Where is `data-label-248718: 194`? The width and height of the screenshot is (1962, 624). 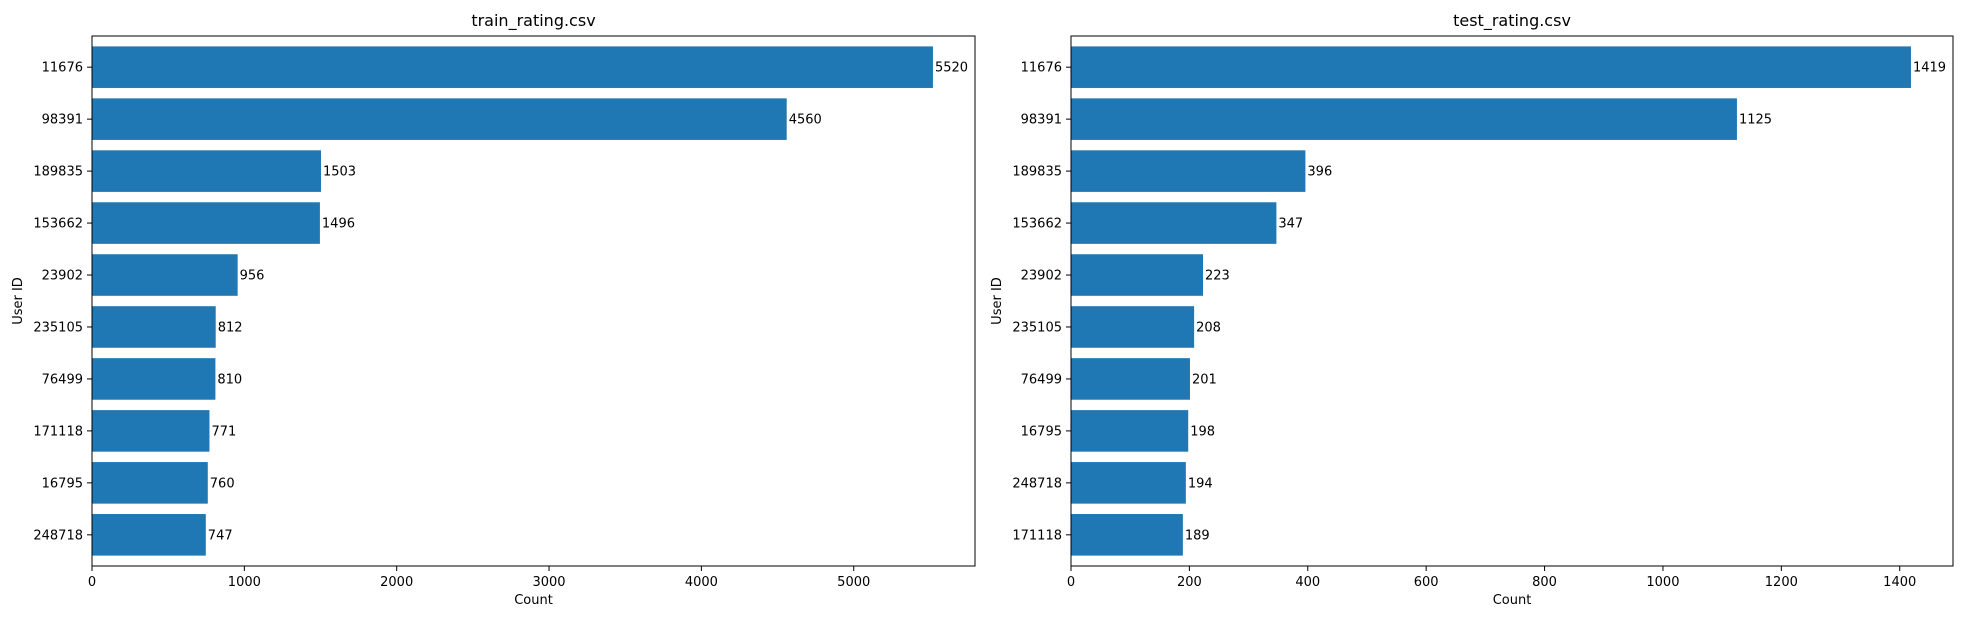 data-label-248718: 194 is located at coordinates (1200, 483).